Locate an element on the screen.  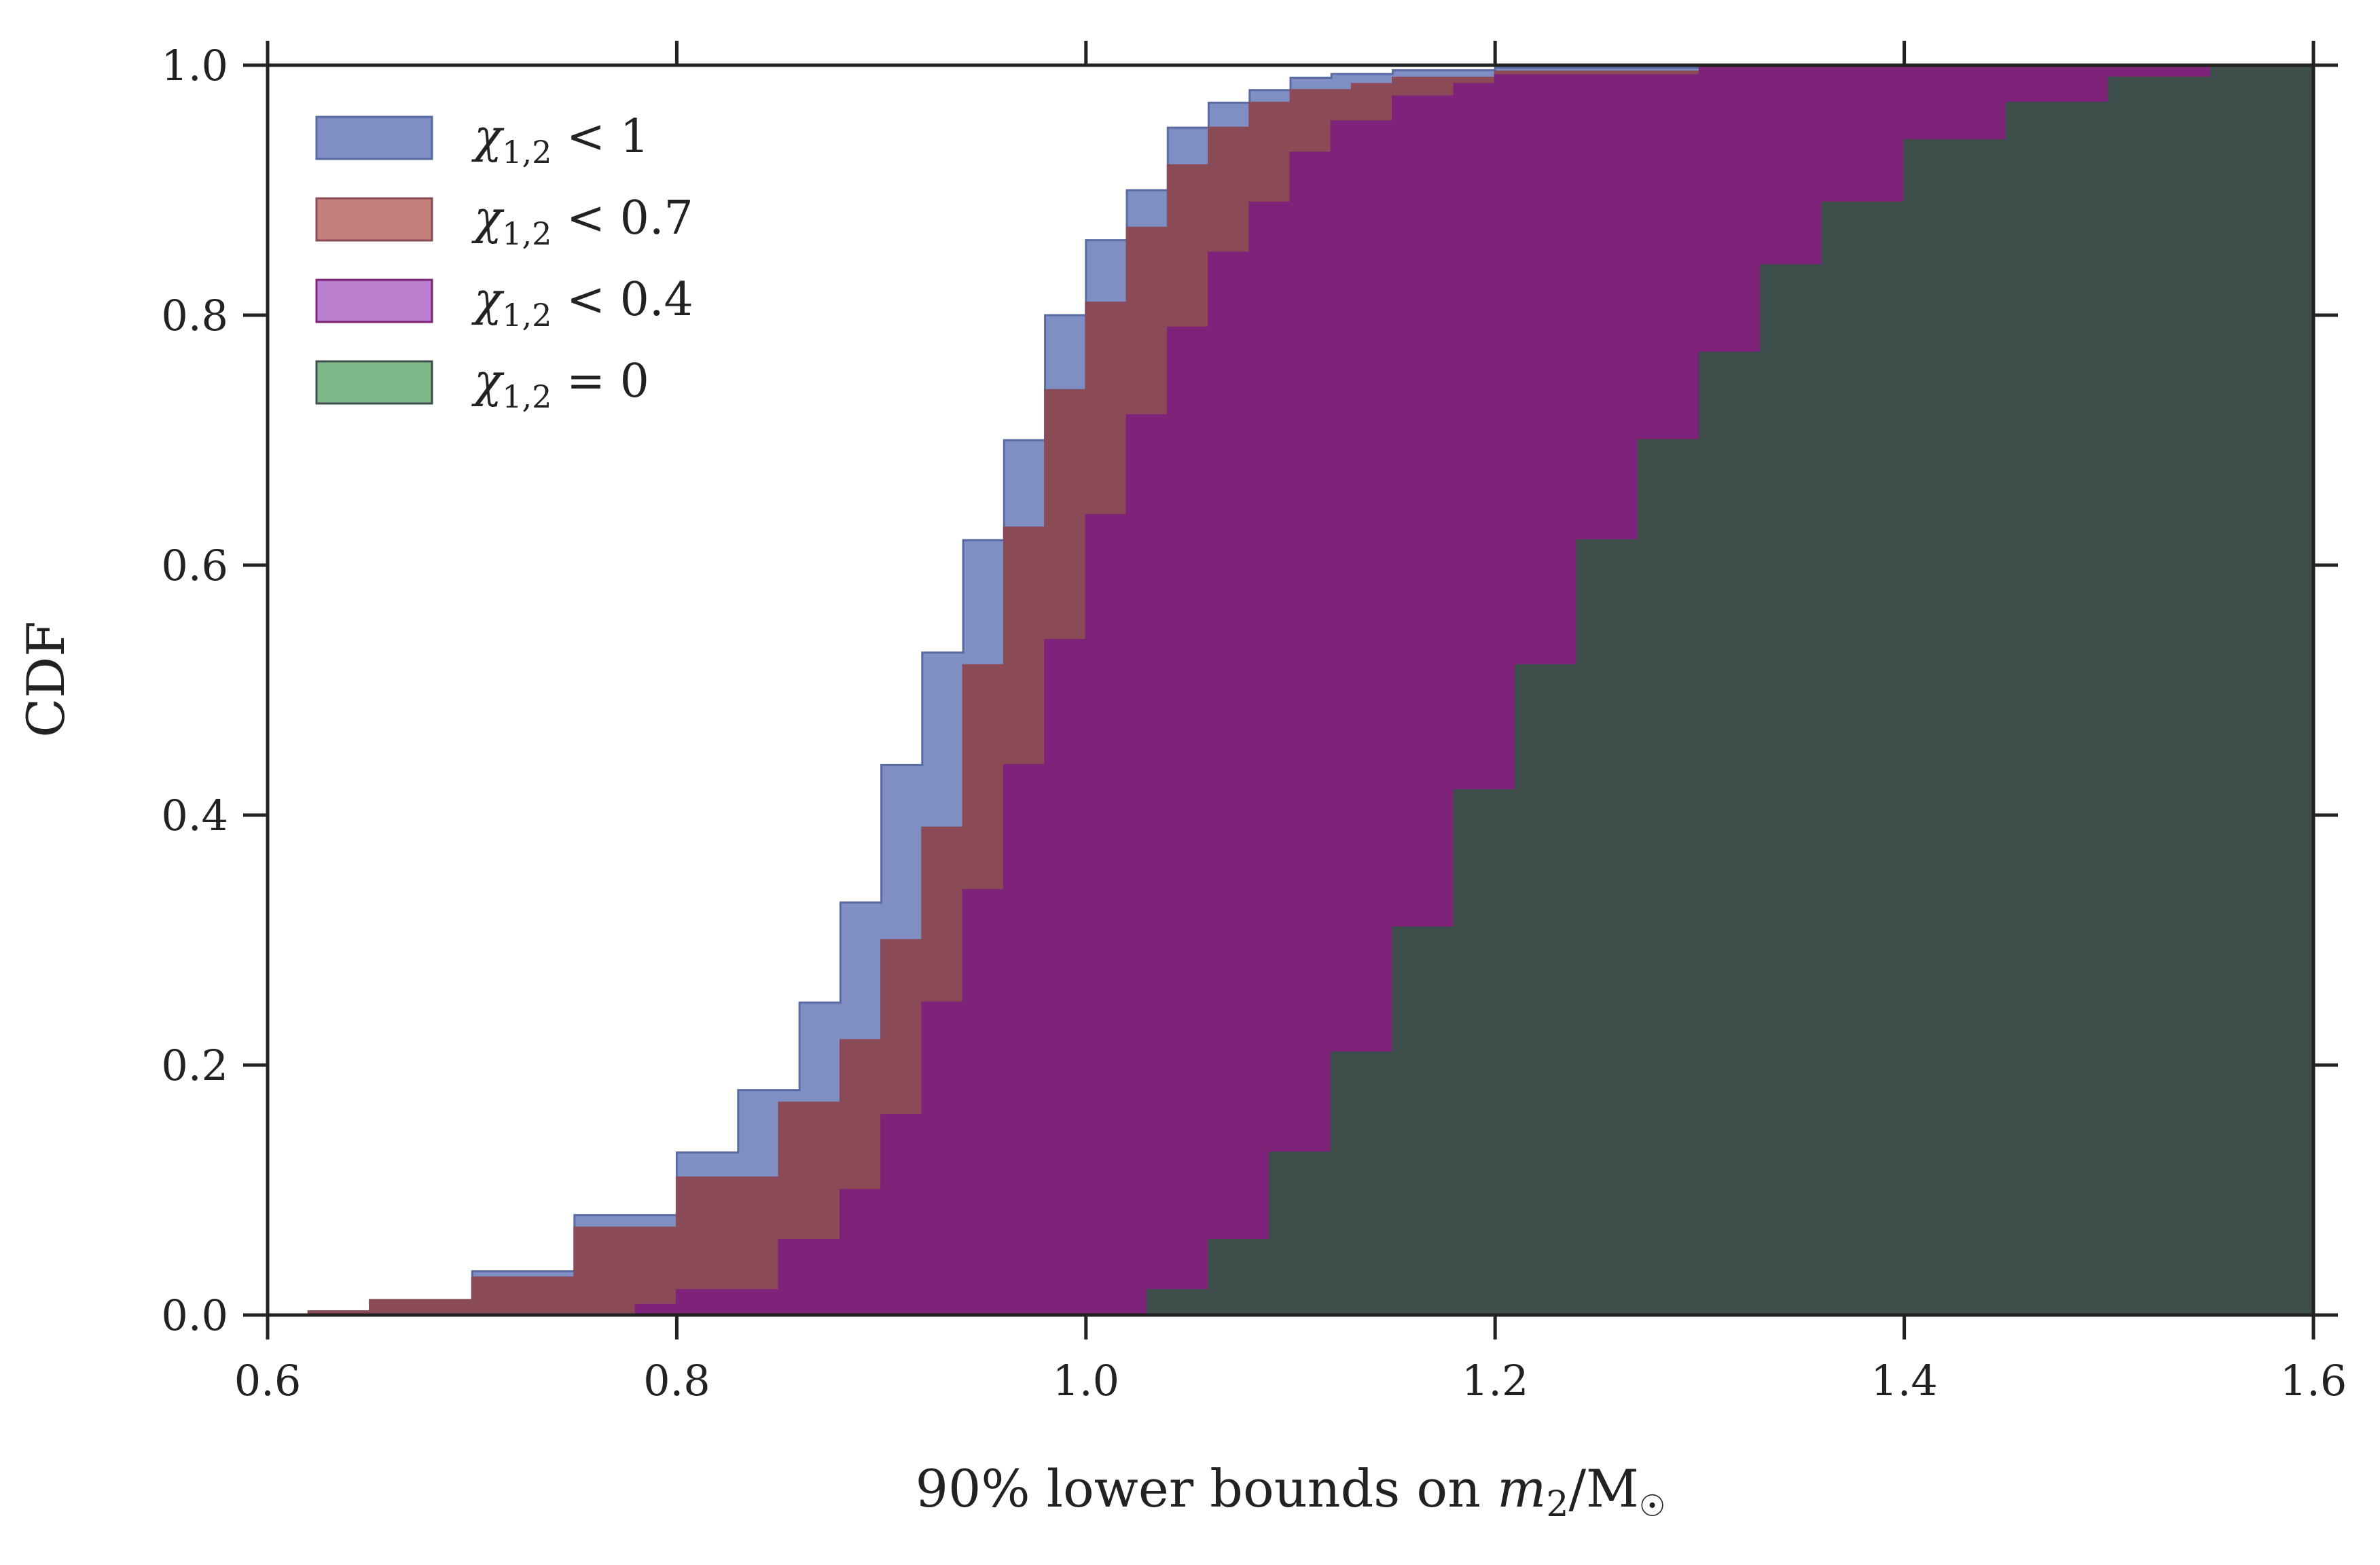
y-axis-title: CDF is located at coordinates (46, 679).